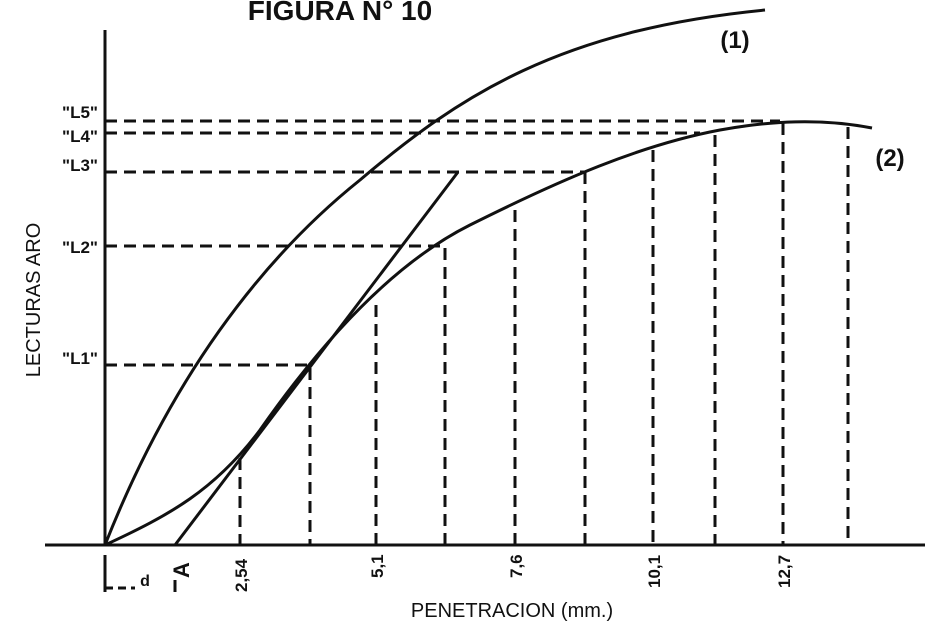  Describe the element at coordinates (340, 13) in the screenshot. I see `title: FIGURA N° 10` at that location.